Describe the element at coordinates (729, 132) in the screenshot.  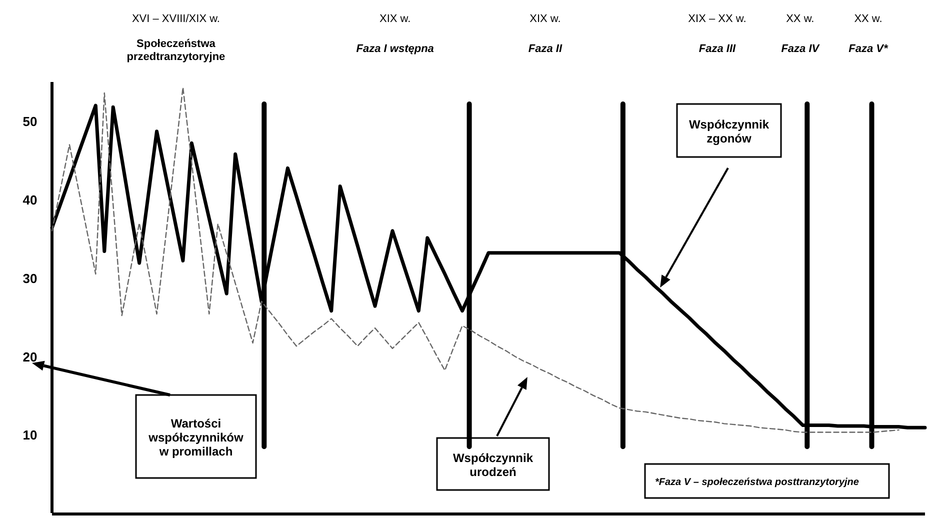
I see `annotation: Współczynnik zgonów` at that location.